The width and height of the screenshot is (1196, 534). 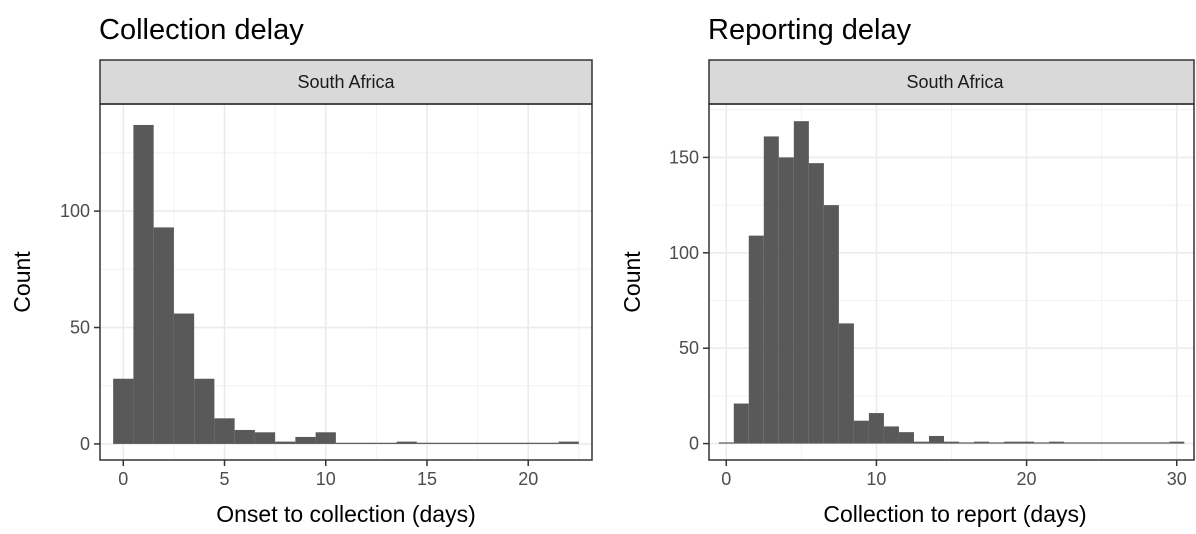 I want to click on x-axis-title: Collection to report (days), so click(x=954, y=514).